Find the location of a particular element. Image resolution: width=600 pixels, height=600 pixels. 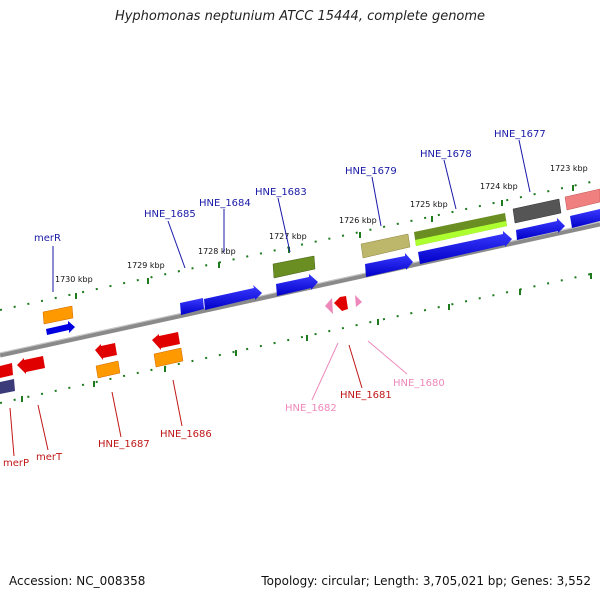

accession-text: Accession: NC_008358 is located at coordinates (77, 581).